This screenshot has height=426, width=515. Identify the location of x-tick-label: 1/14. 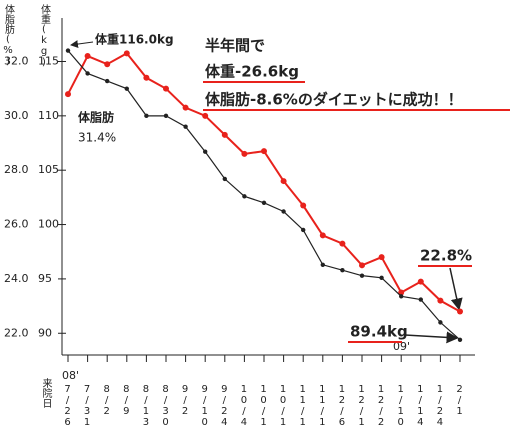
(420, 405).